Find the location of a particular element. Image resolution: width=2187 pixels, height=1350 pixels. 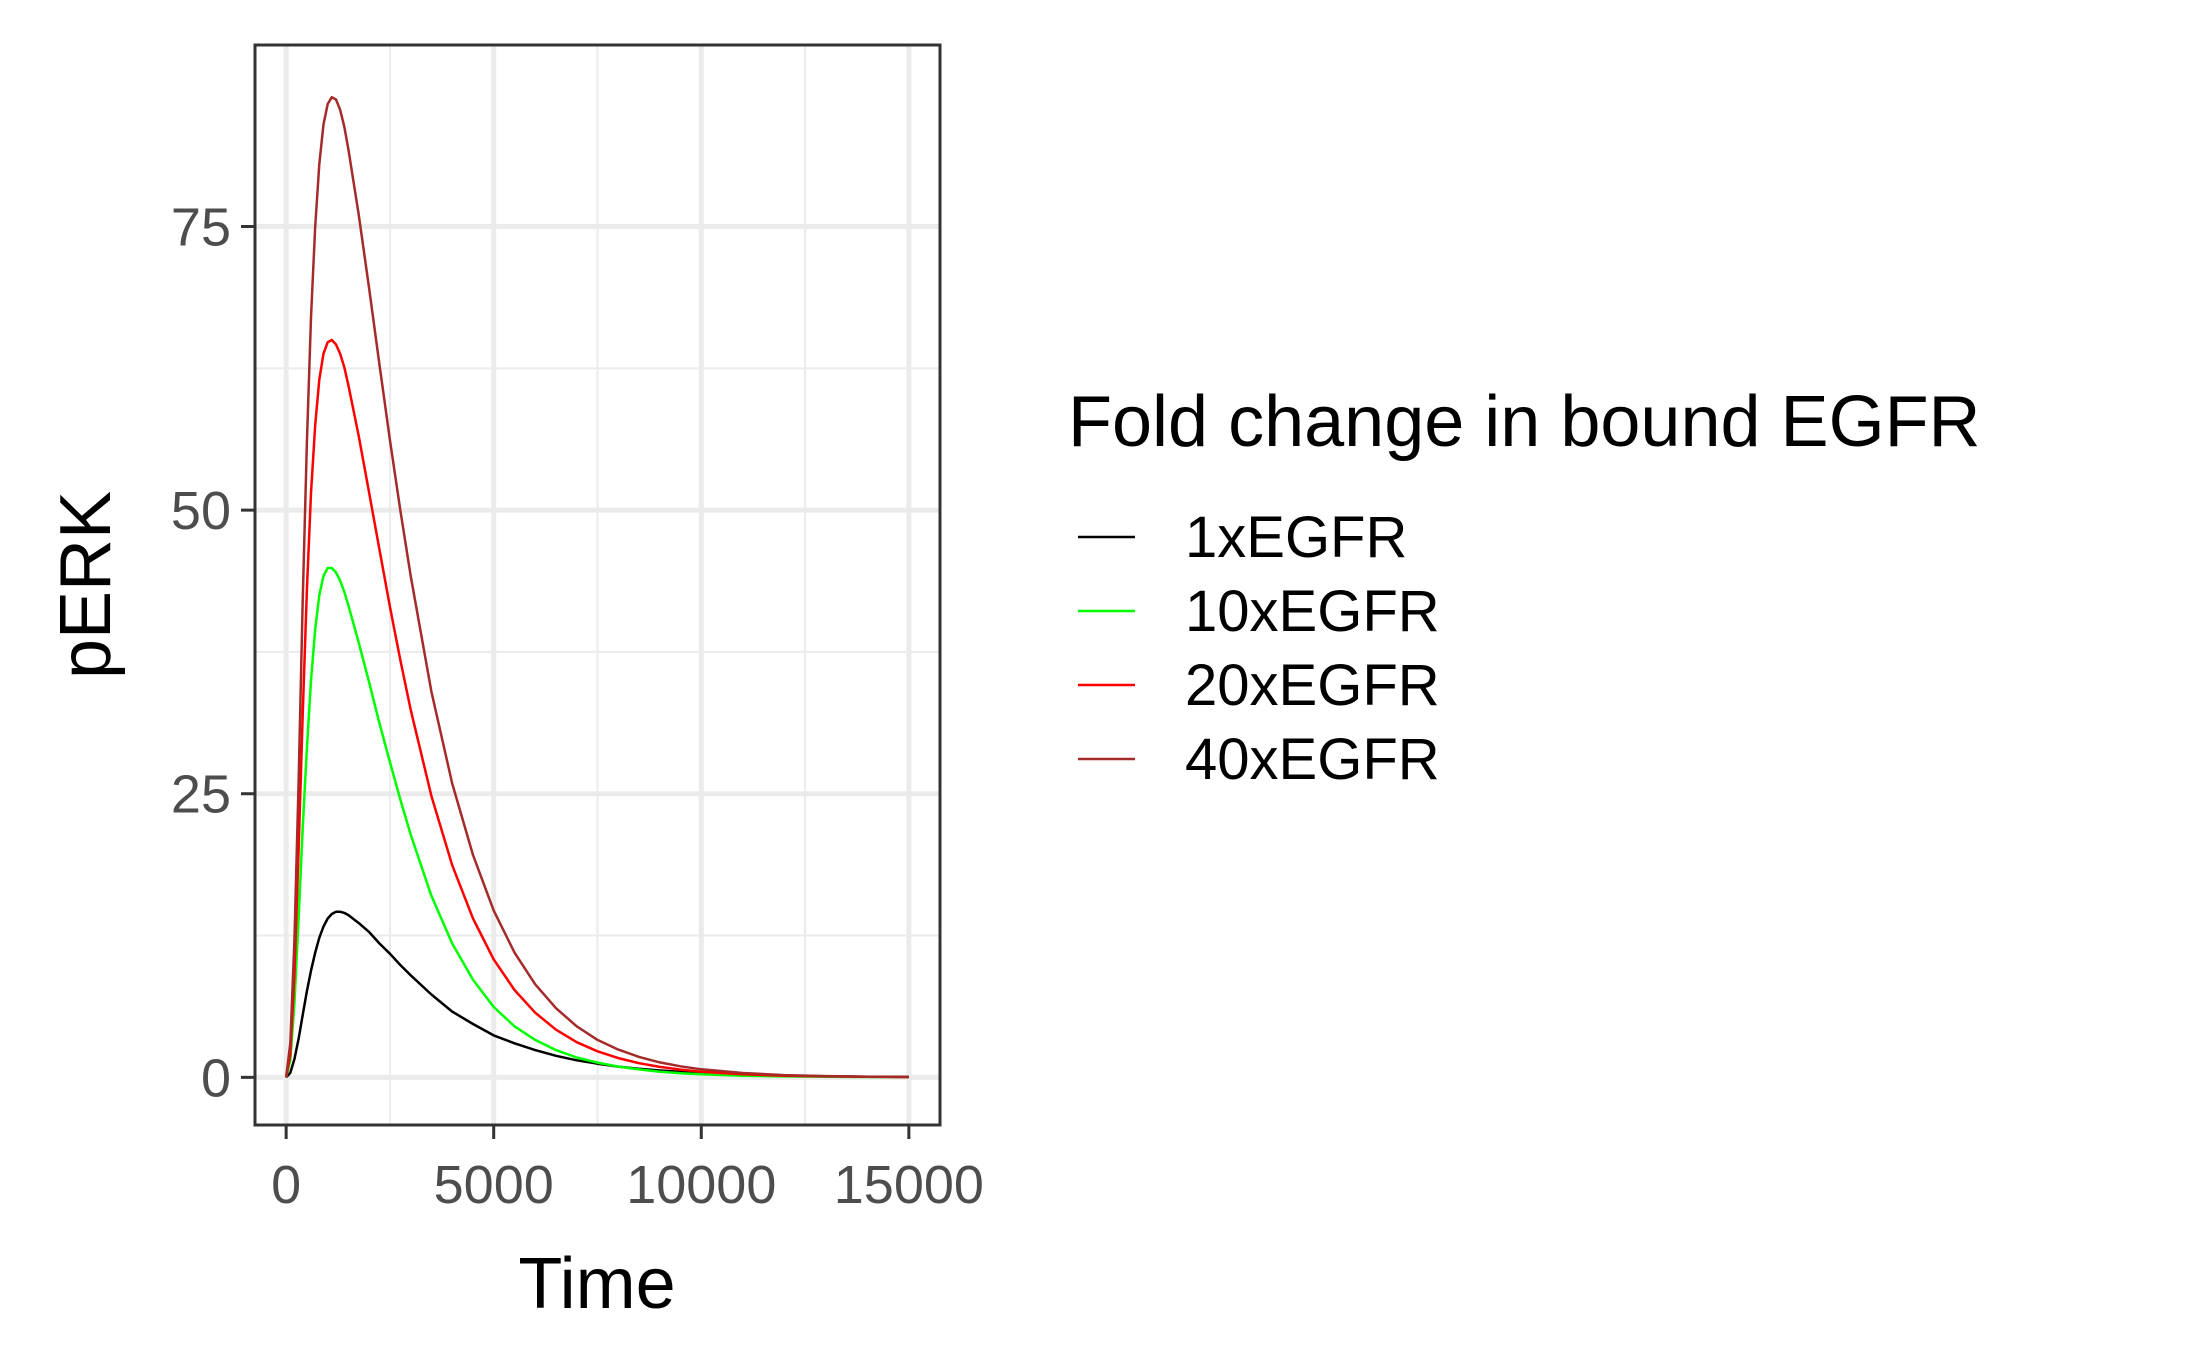

y-tick-label: 25 is located at coordinates (201, 795).